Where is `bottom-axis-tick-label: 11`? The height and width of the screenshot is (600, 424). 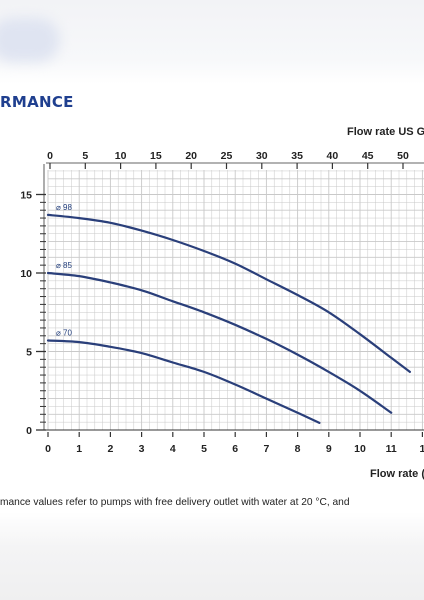 bottom-axis-tick-label: 11 is located at coordinates (391, 449).